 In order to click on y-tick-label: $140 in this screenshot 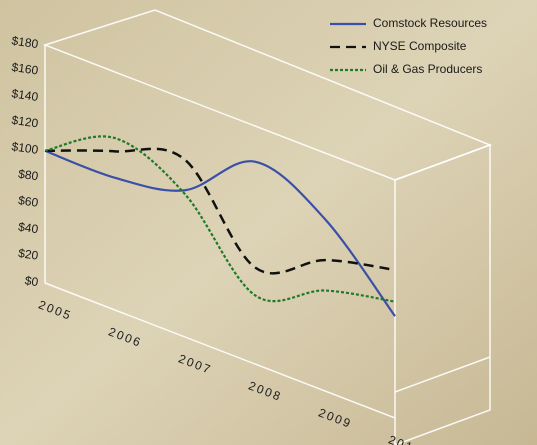, I will do `click(25, 95)`.